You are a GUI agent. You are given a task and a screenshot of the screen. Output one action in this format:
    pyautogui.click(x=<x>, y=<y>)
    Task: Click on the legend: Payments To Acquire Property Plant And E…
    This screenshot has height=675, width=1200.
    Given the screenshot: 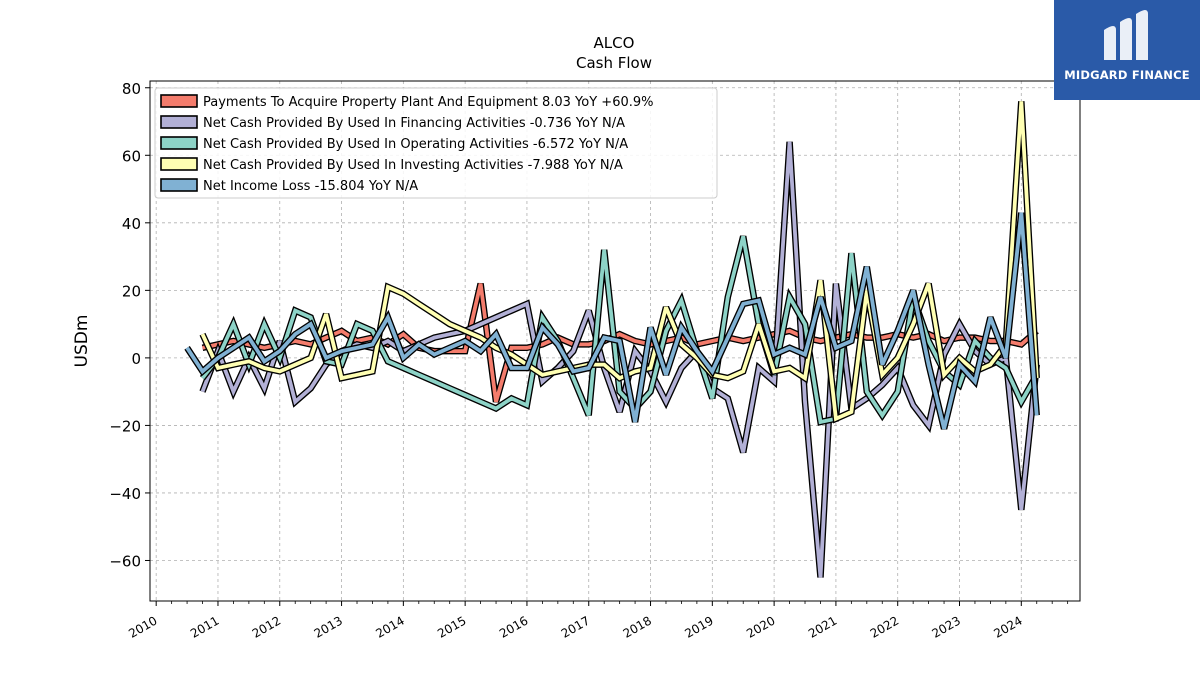 What is the action you would take?
    pyautogui.click(x=436, y=143)
    